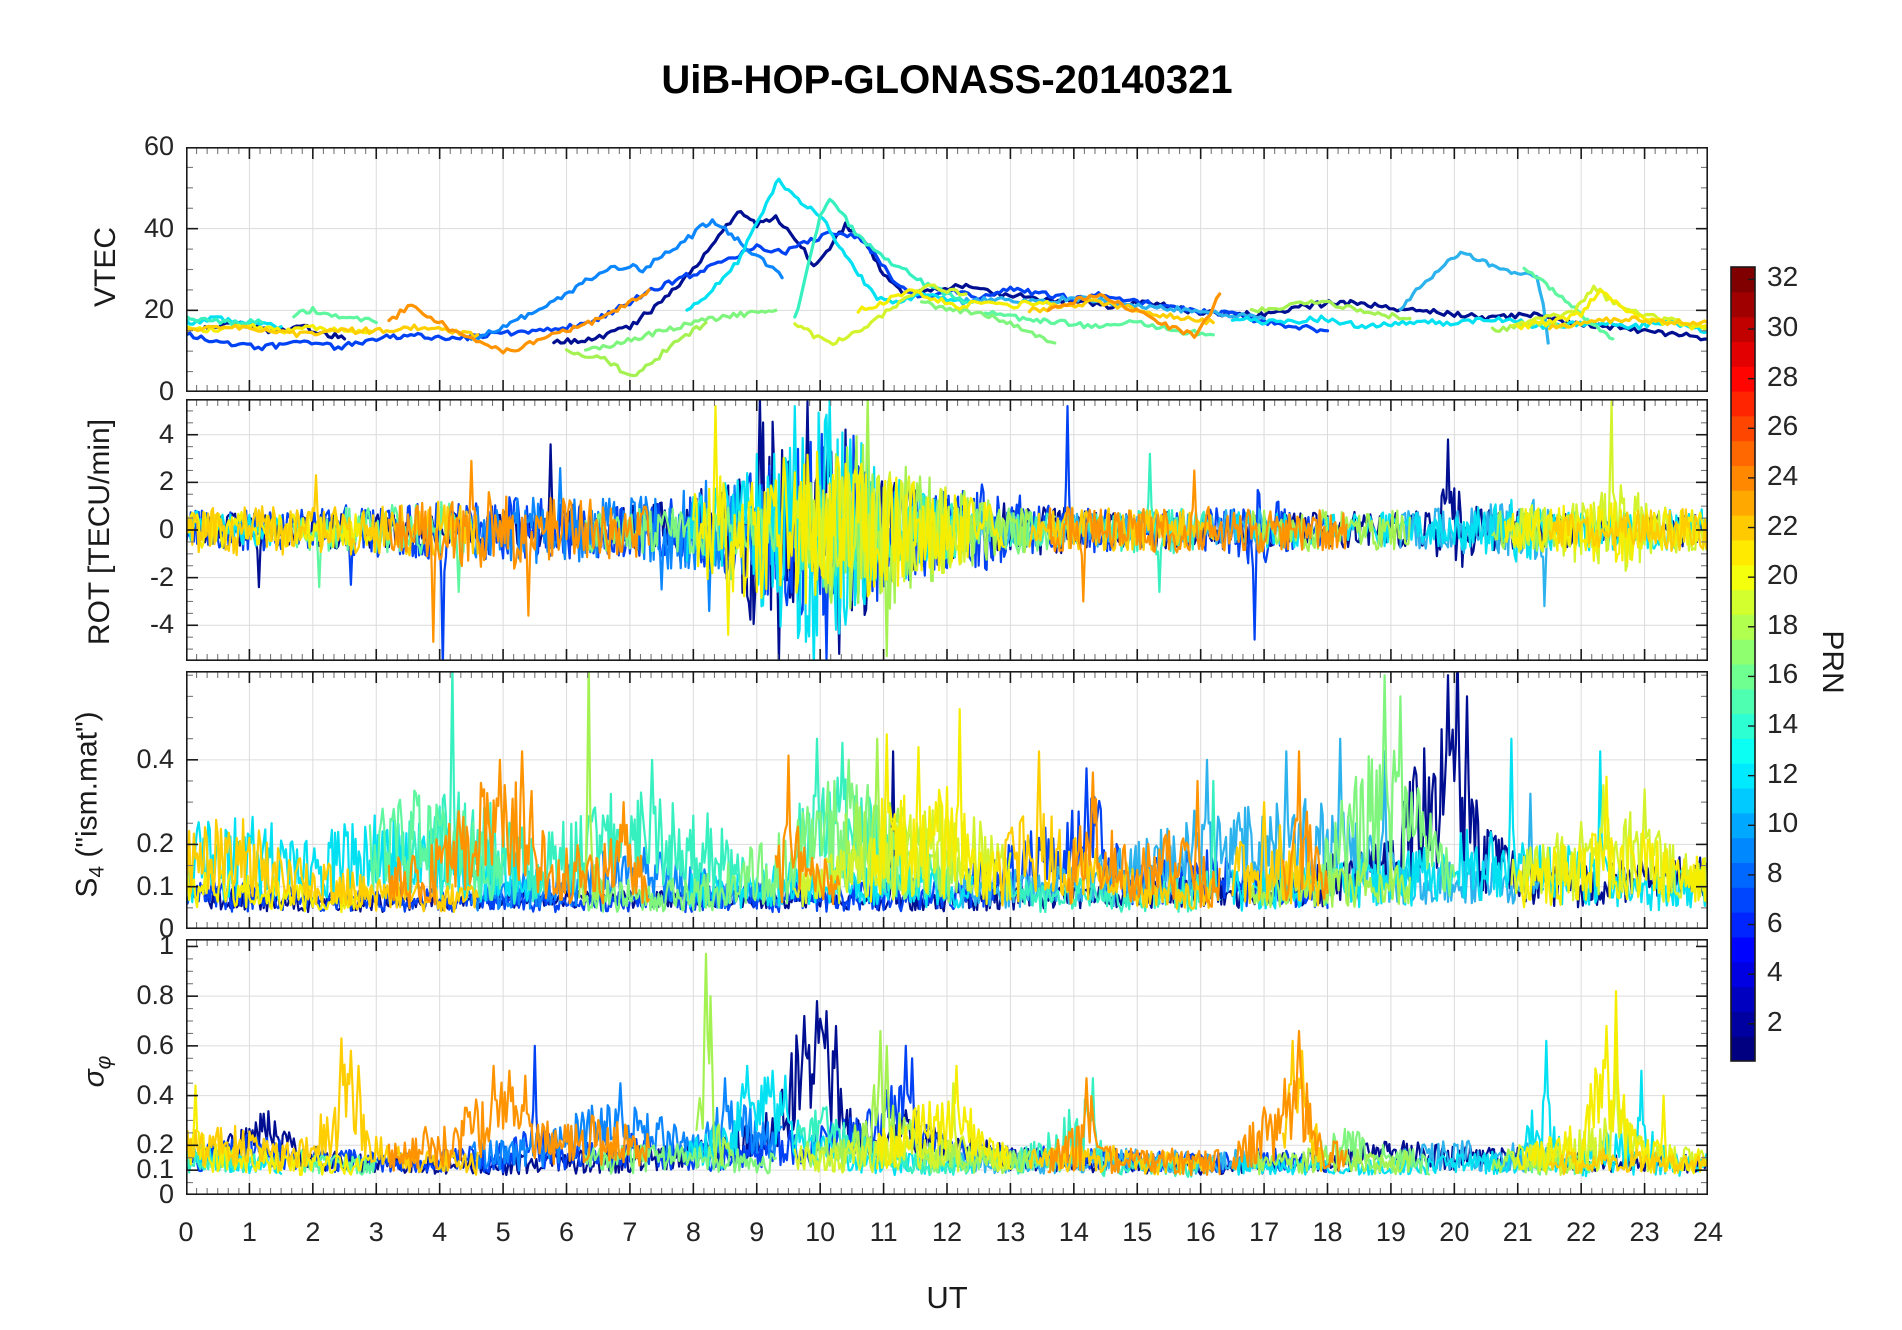 The height and width of the screenshot is (1330, 1902). I want to click on x-tick-label: 7, so click(630, 1232).